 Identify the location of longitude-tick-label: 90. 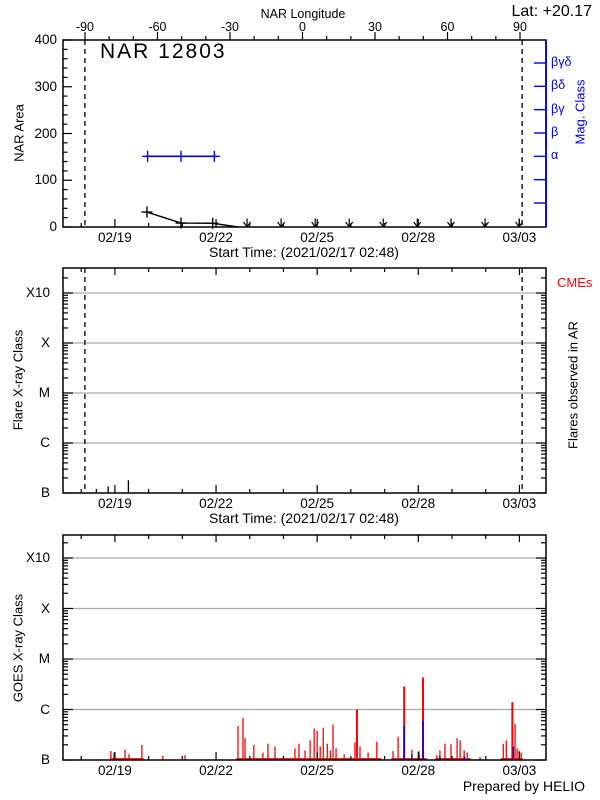
(520, 27).